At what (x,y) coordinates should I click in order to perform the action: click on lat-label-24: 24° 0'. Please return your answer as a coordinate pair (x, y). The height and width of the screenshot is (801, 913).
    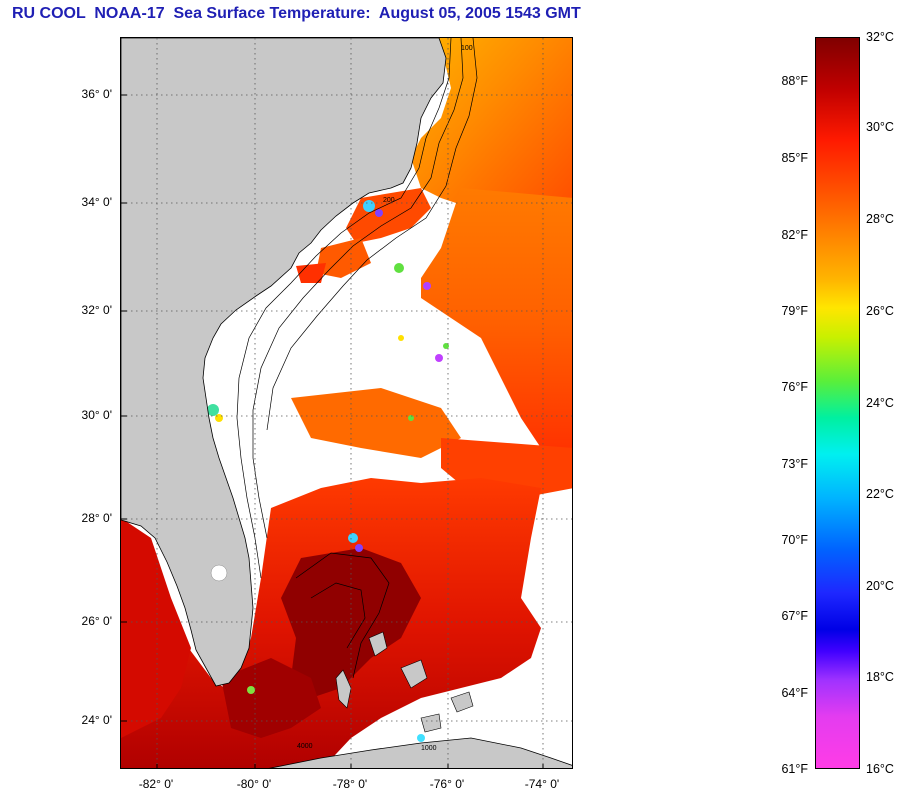
    Looking at the image, I should click on (96, 720).